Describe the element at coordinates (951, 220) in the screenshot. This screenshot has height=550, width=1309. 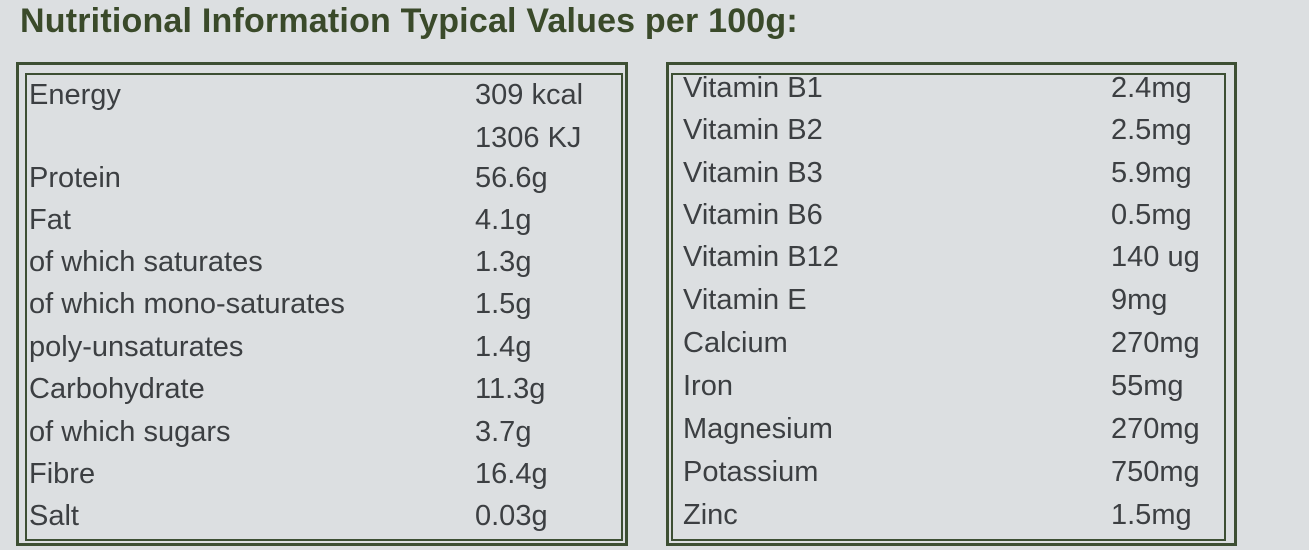
I see `table-row: Vitamin B6 0.5mg` at that location.